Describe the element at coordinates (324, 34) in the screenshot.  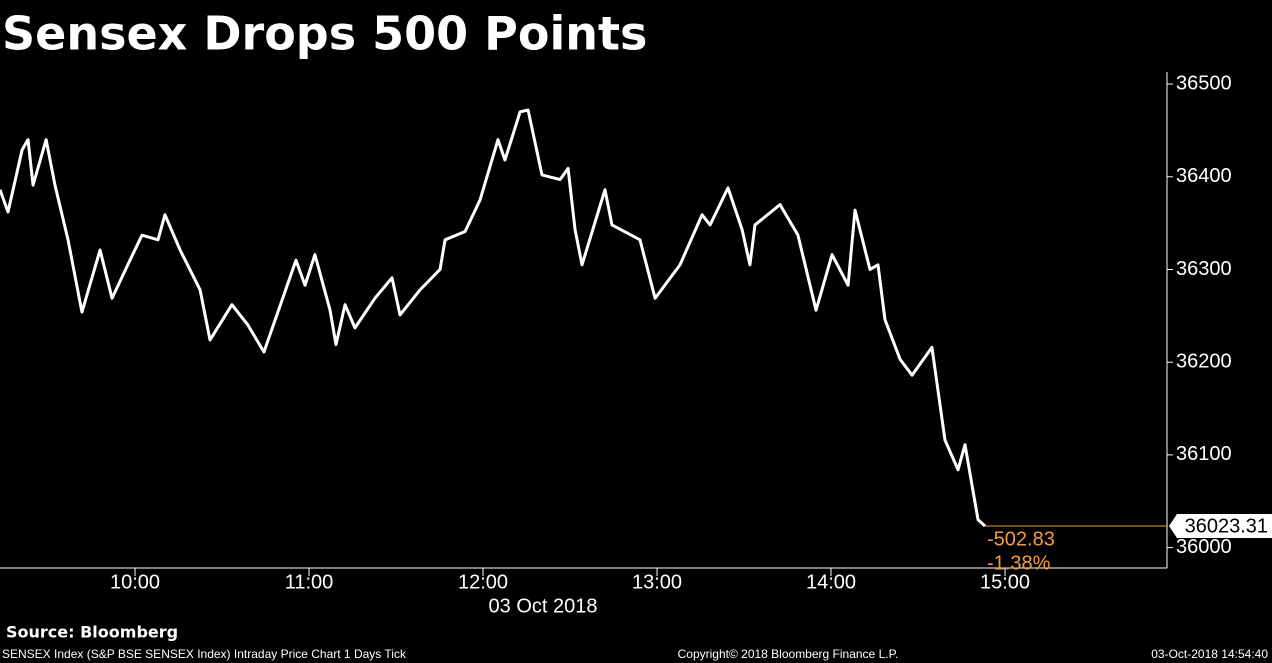
I see `chart-title: Sensex Drops 500 Points` at that location.